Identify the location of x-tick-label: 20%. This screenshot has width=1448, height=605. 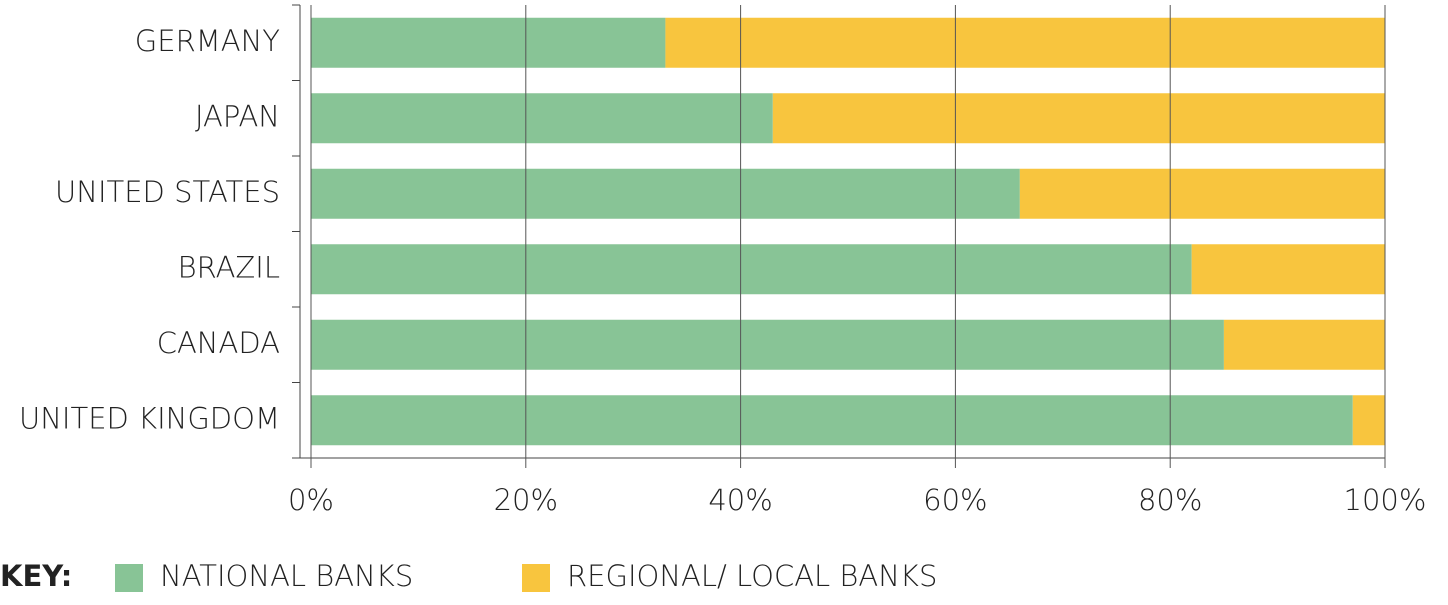
(526, 500).